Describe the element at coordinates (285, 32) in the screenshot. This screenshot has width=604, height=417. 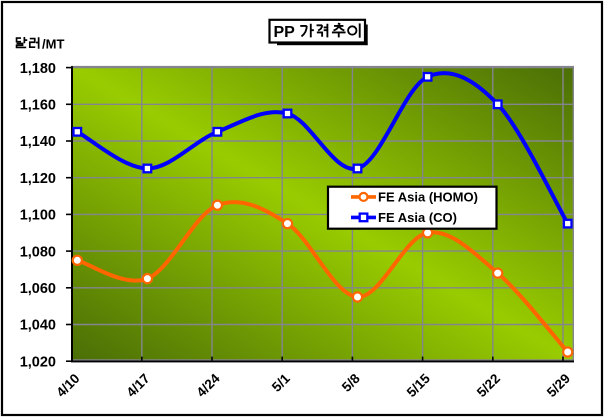
I see `svg-text: PP` at that location.